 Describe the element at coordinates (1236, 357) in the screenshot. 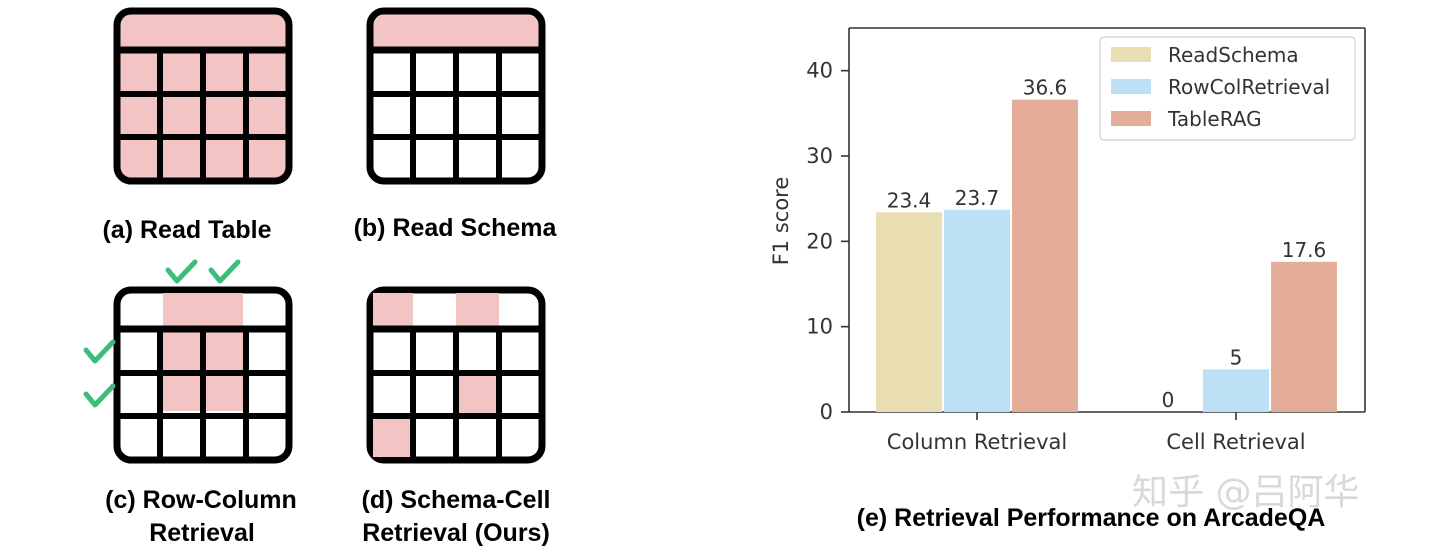

I see `data-label-rowcolretrieval: 5` at that location.